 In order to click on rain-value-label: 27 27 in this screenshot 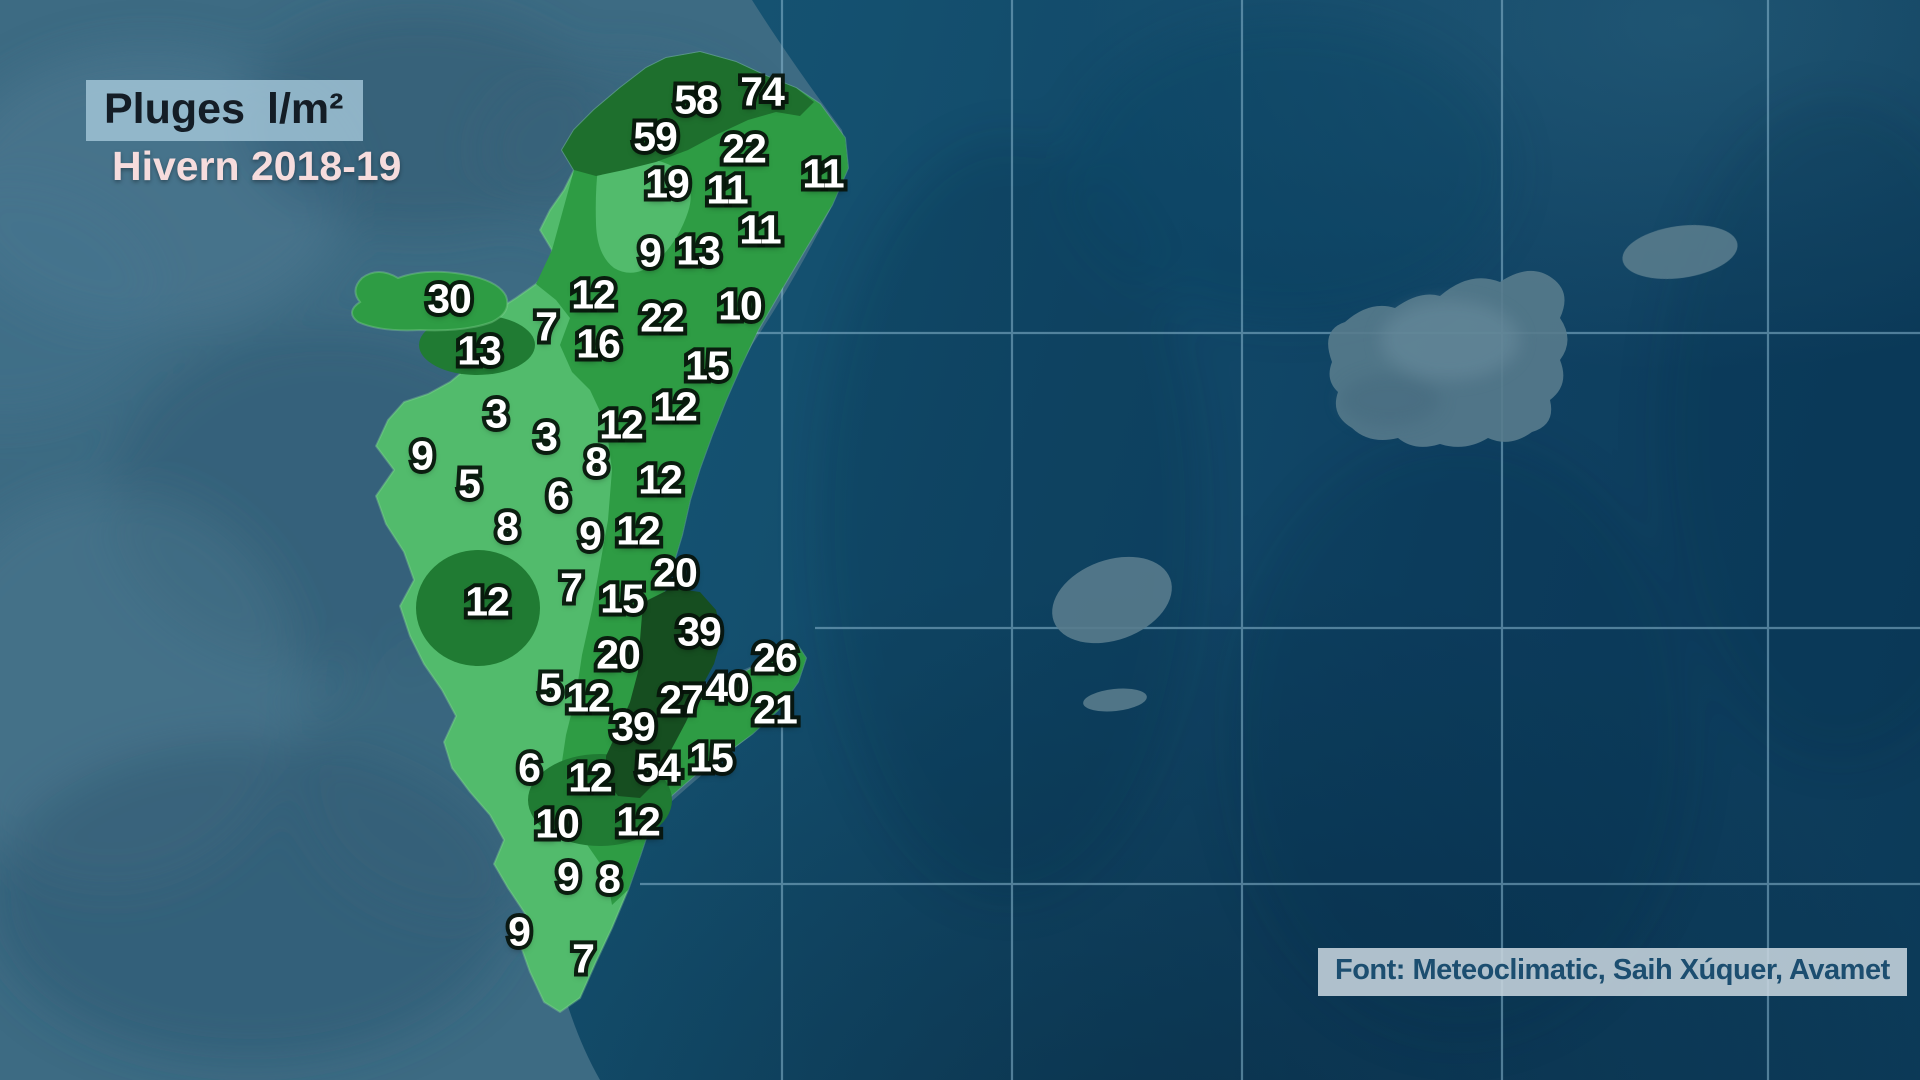, I will do `click(681, 699)`.